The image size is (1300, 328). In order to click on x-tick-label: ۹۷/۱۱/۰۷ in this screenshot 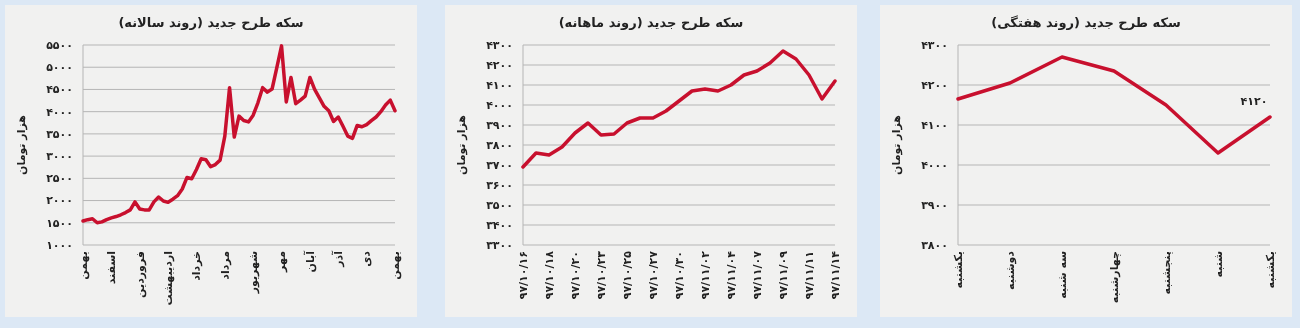, I will do `click(757, 275)`.